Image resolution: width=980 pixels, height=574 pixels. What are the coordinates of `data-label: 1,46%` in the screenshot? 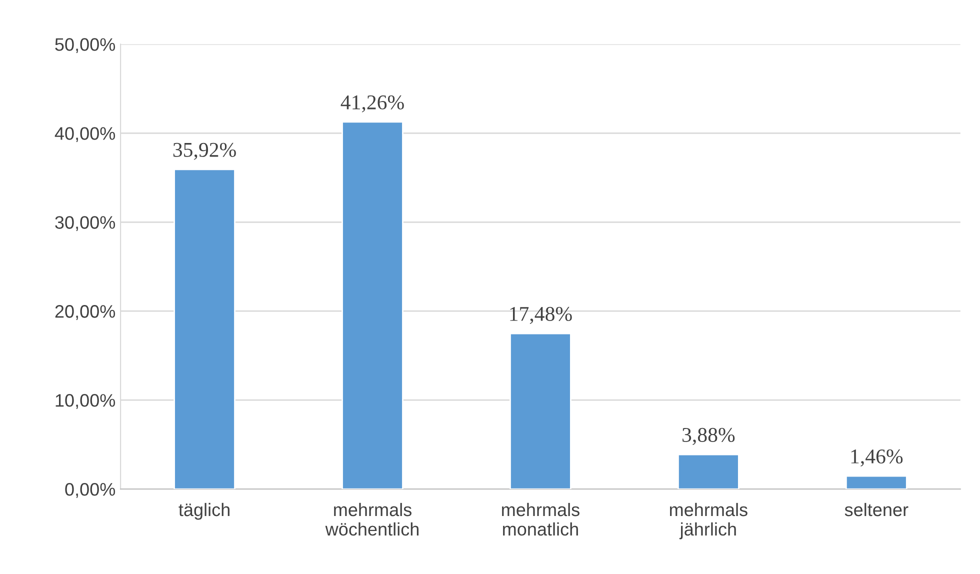 It's located at (877, 457).